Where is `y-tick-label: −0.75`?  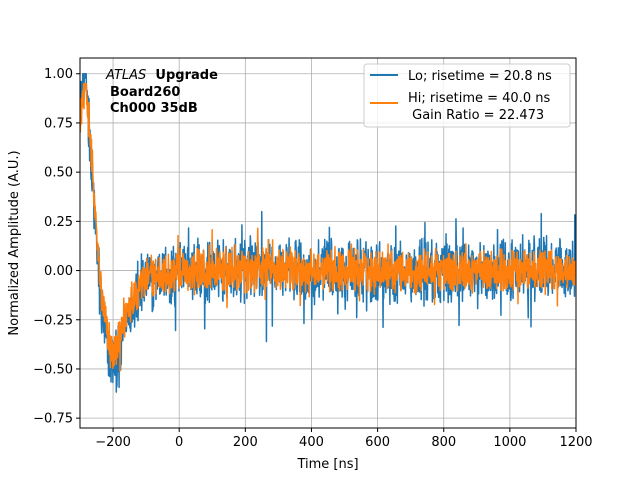
y-tick-label: −0.75 is located at coordinates (53, 419).